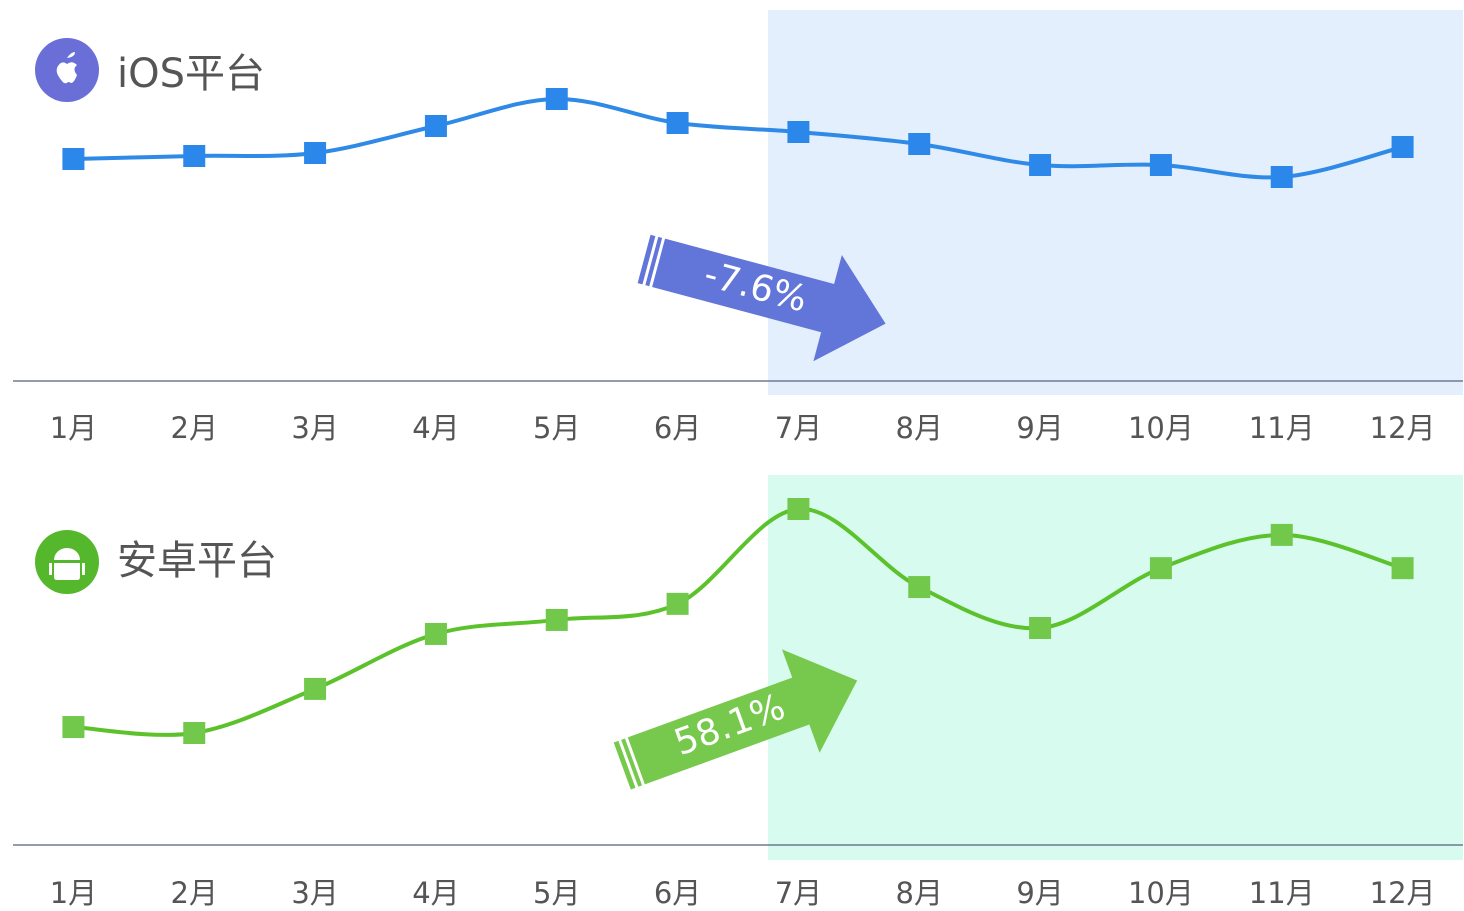  I want to click on chart-title: iOS平台, so click(191, 74).